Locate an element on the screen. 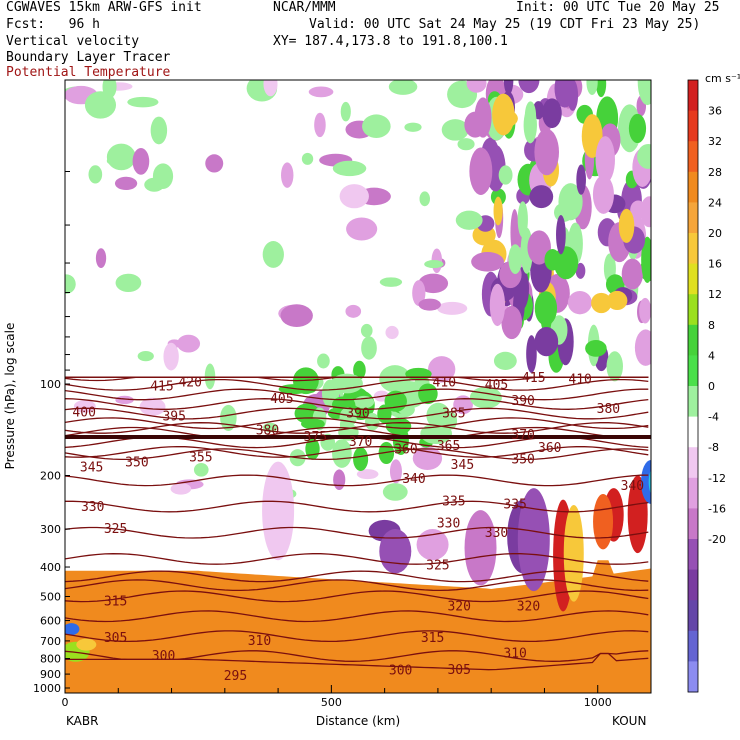 The height and width of the screenshot is (740, 740). colorbar-tick-label: -16 is located at coordinates (717, 508).